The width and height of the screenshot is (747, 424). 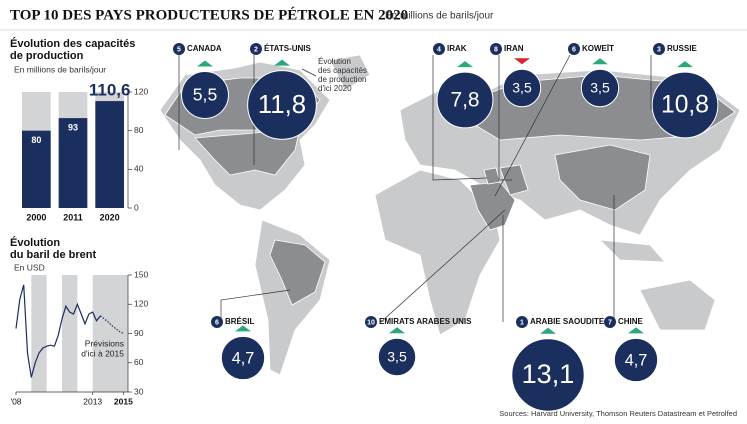 I want to click on rank: 7, so click(x=610, y=322).